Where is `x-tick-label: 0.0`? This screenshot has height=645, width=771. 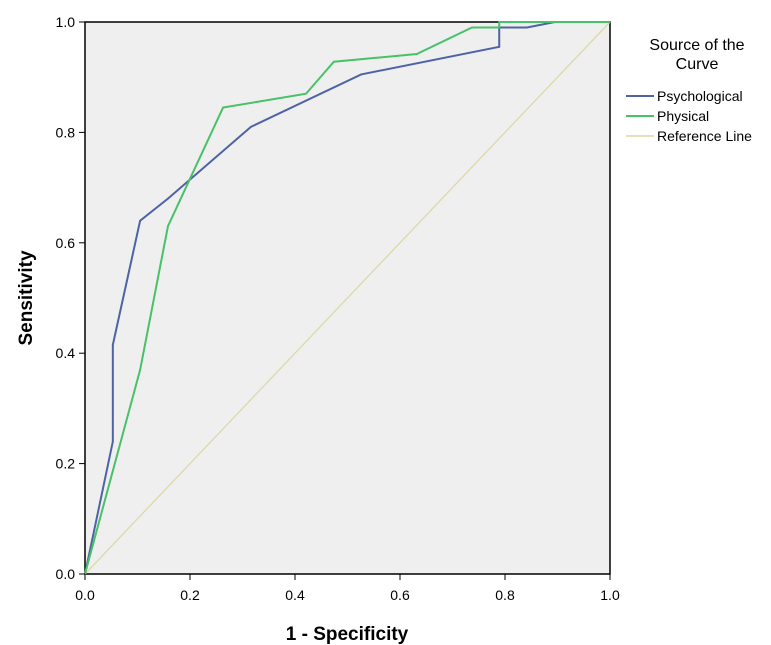 x-tick-label: 0.0 is located at coordinates (85, 595).